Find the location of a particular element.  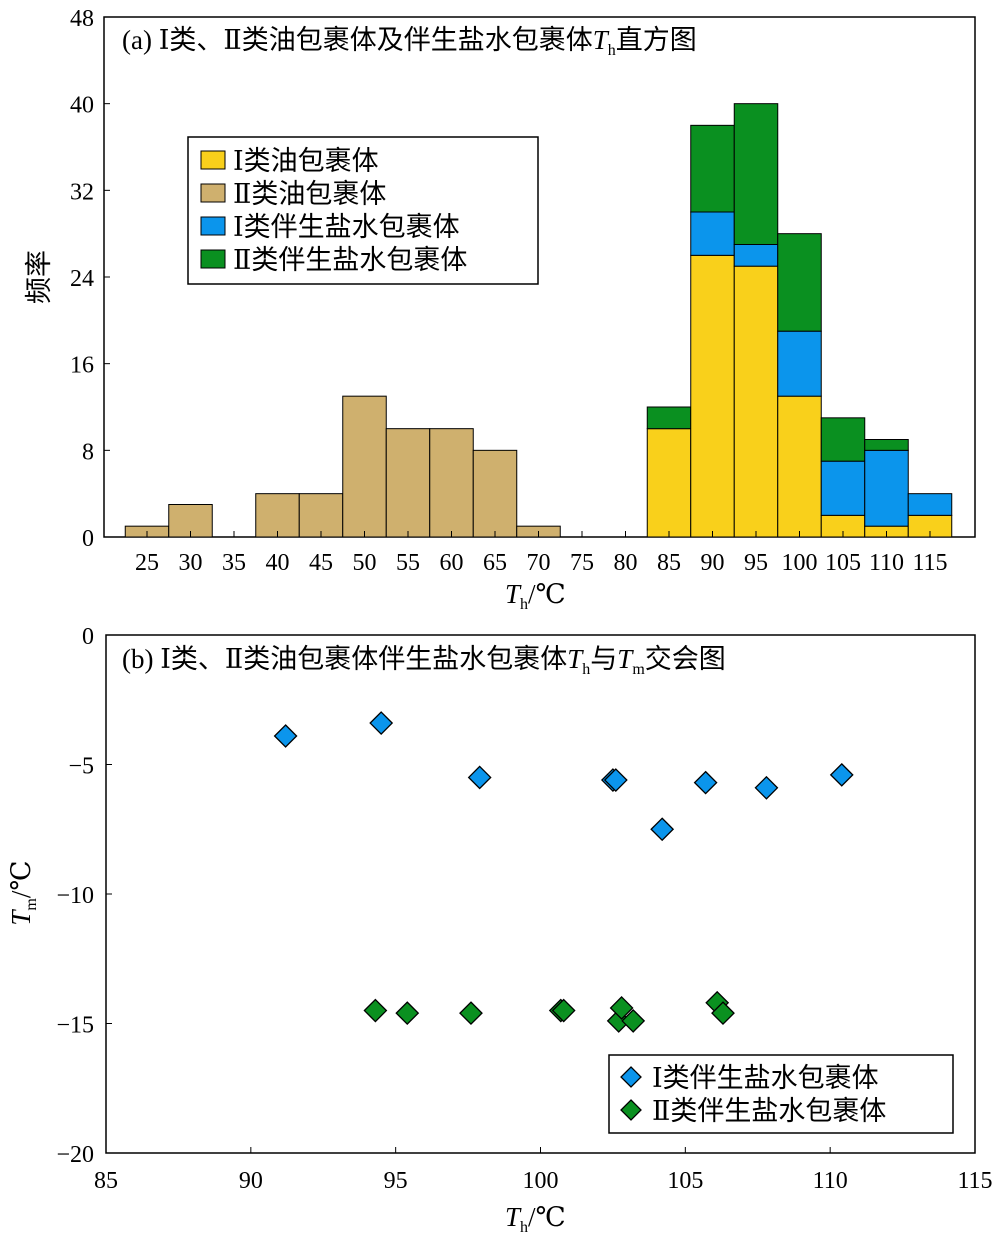

y-tick-label: −5 is located at coordinates (81, 767).